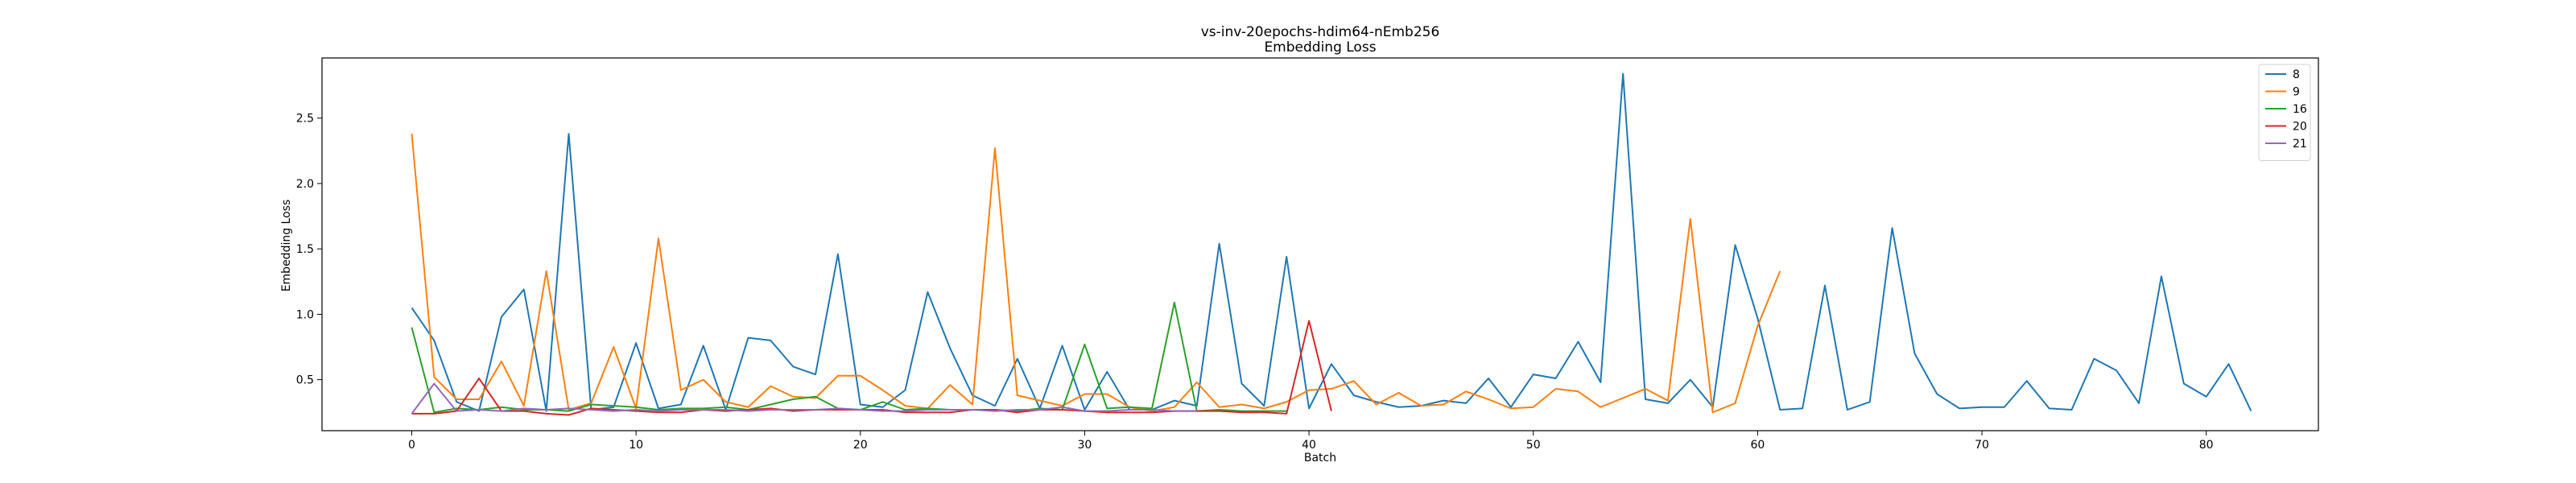  I want to click on x-tick-label: 50, so click(1533, 445).